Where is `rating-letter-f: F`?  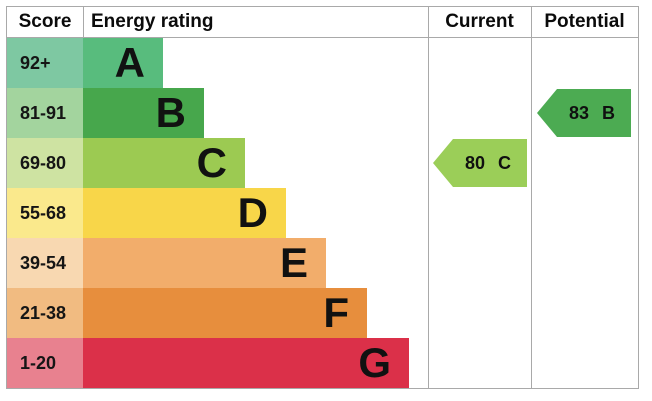
rating-letter-f: F is located at coordinates (336, 312).